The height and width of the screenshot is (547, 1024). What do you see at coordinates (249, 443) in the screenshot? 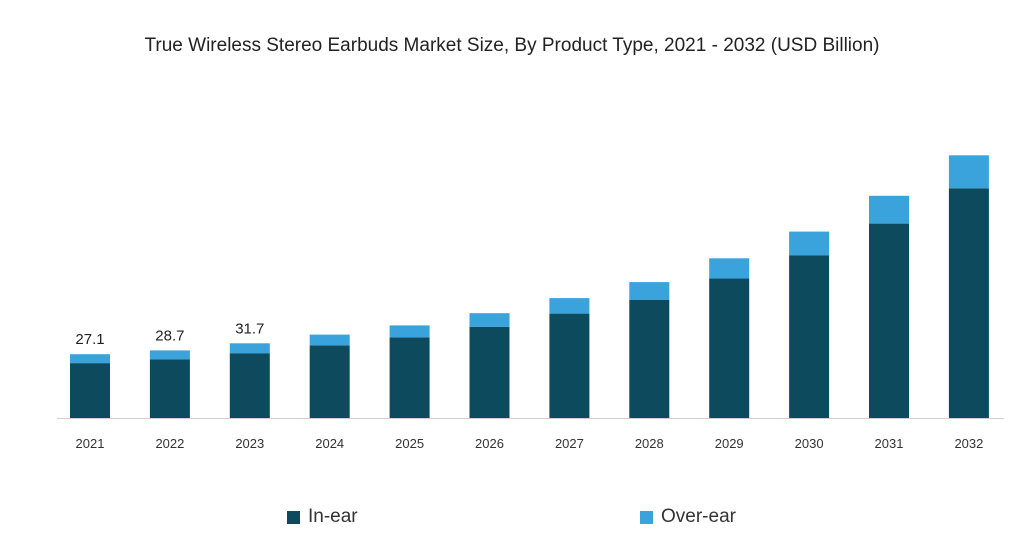
I see `x-tick-2023: 2023` at bounding box center [249, 443].